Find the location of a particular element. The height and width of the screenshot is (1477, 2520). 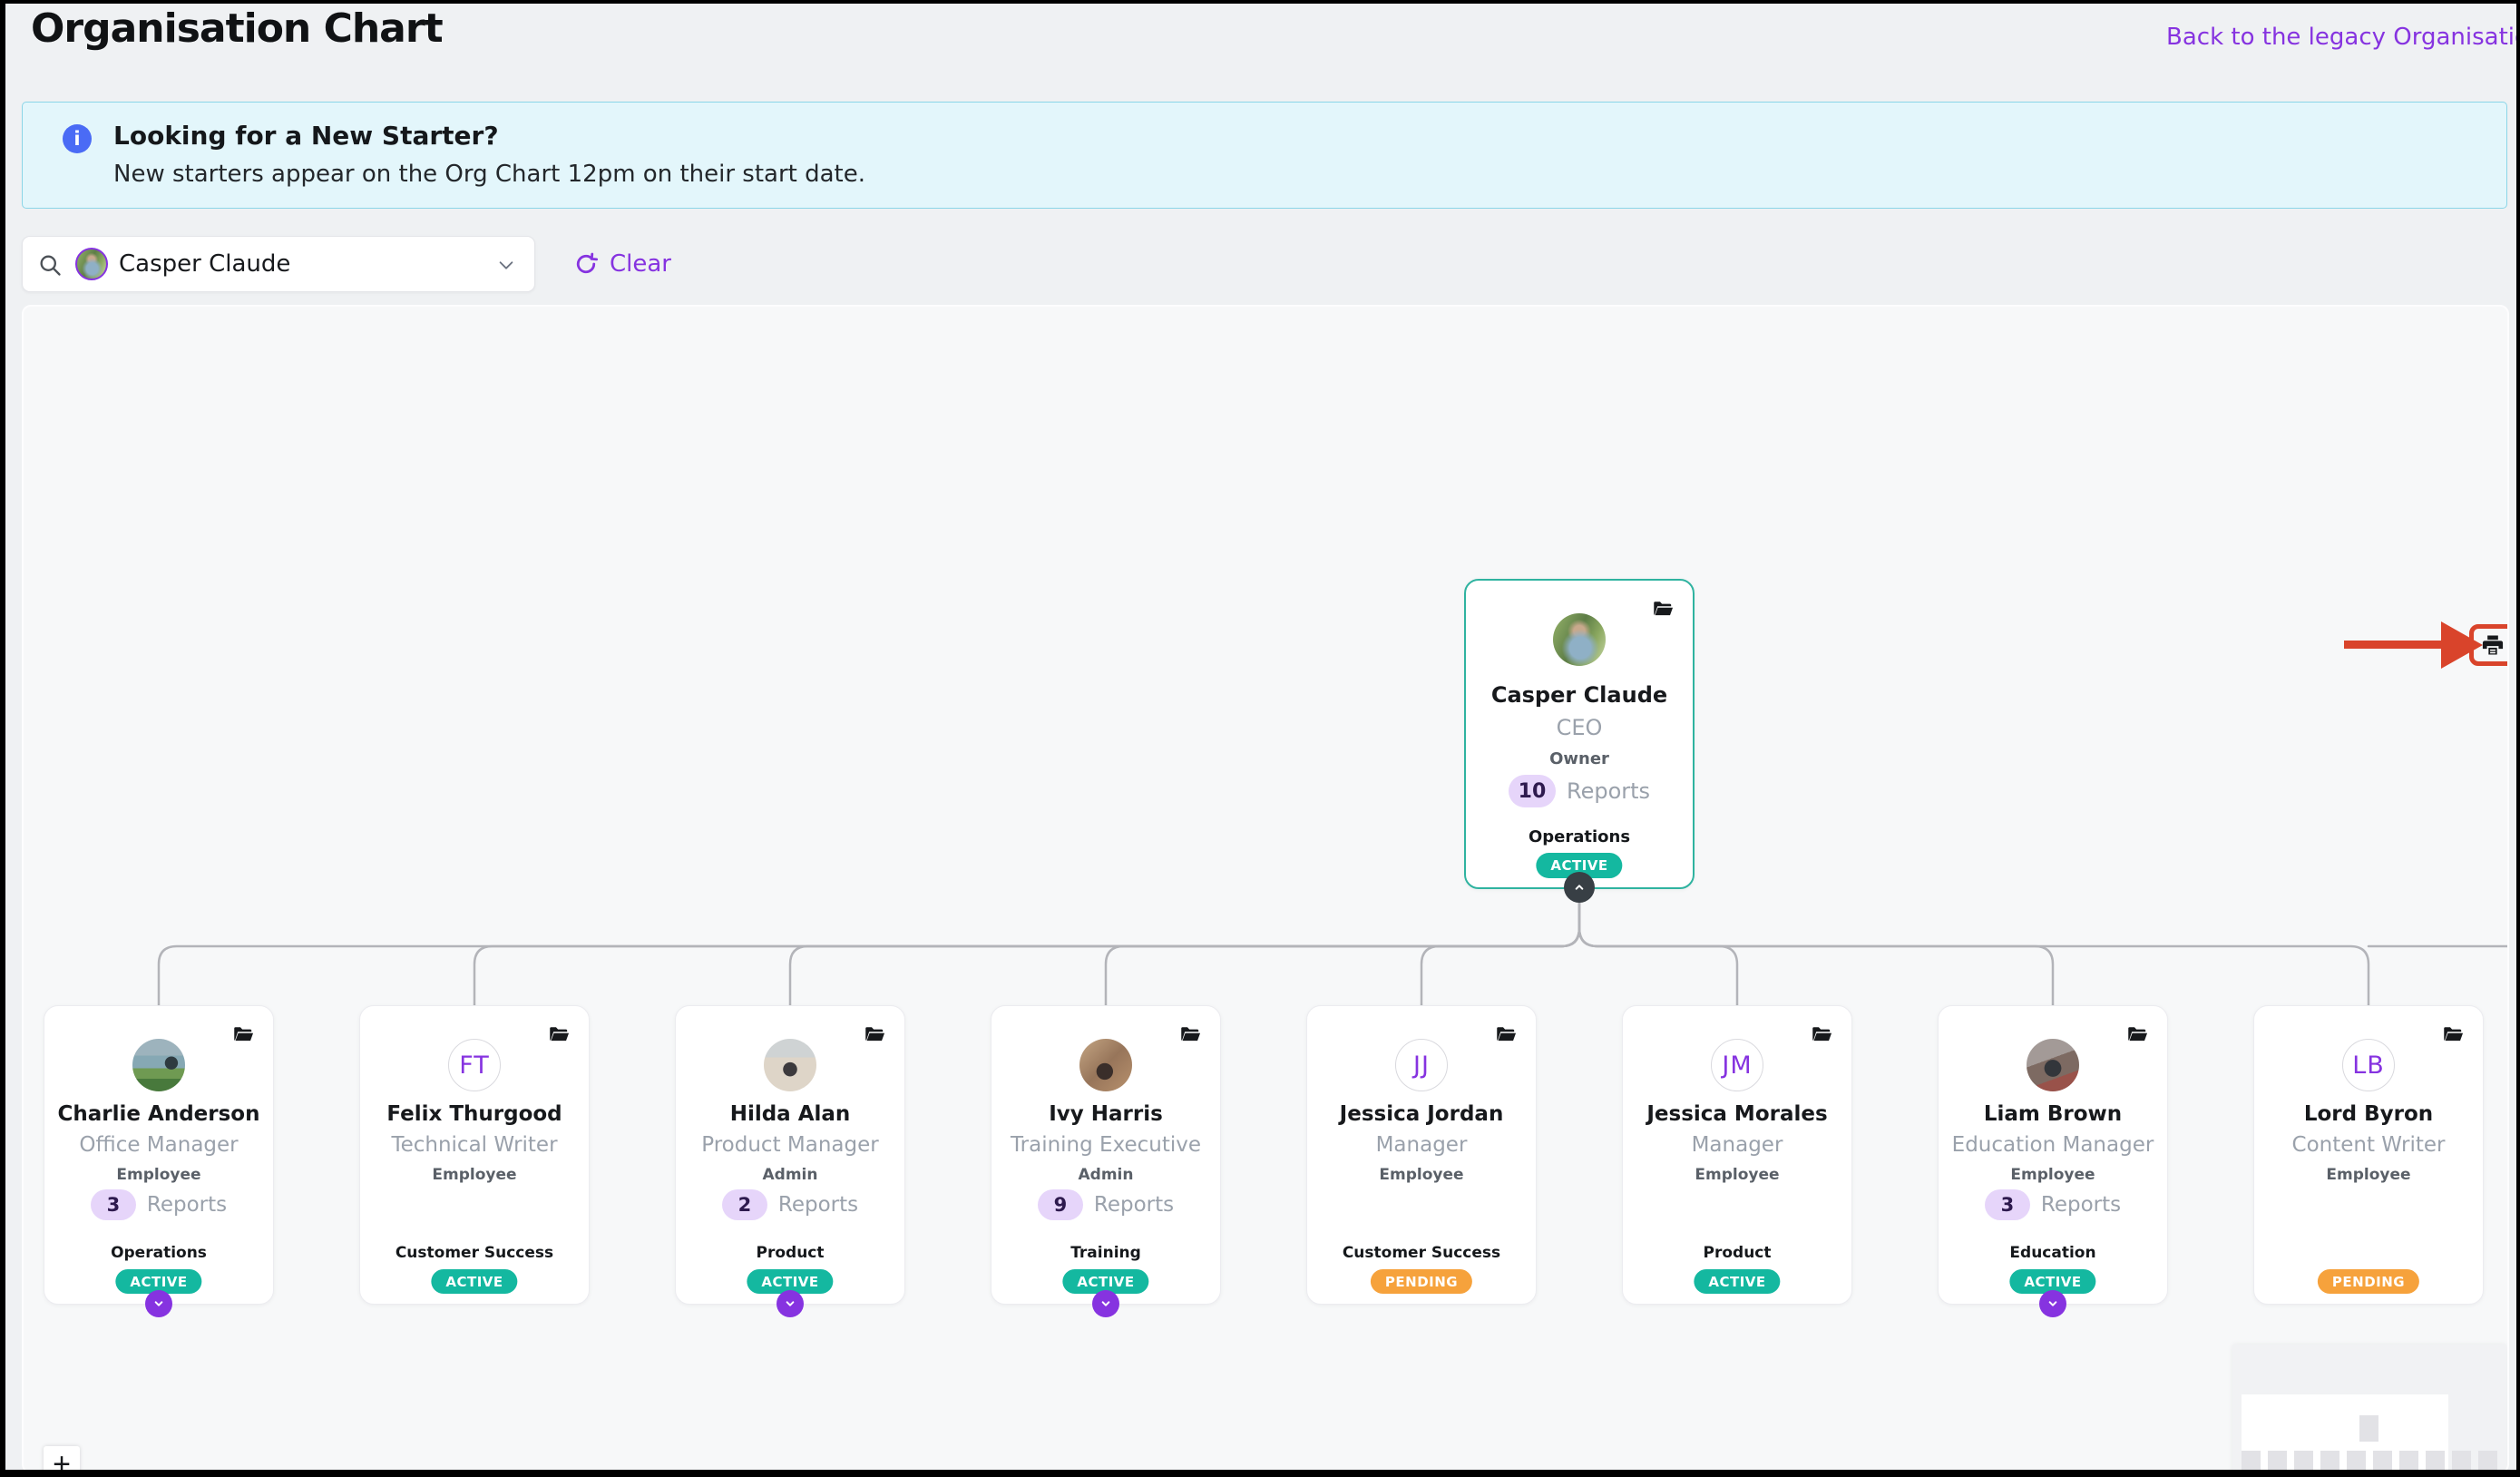

job-title: Product Manager is located at coordinates (790, 1145).